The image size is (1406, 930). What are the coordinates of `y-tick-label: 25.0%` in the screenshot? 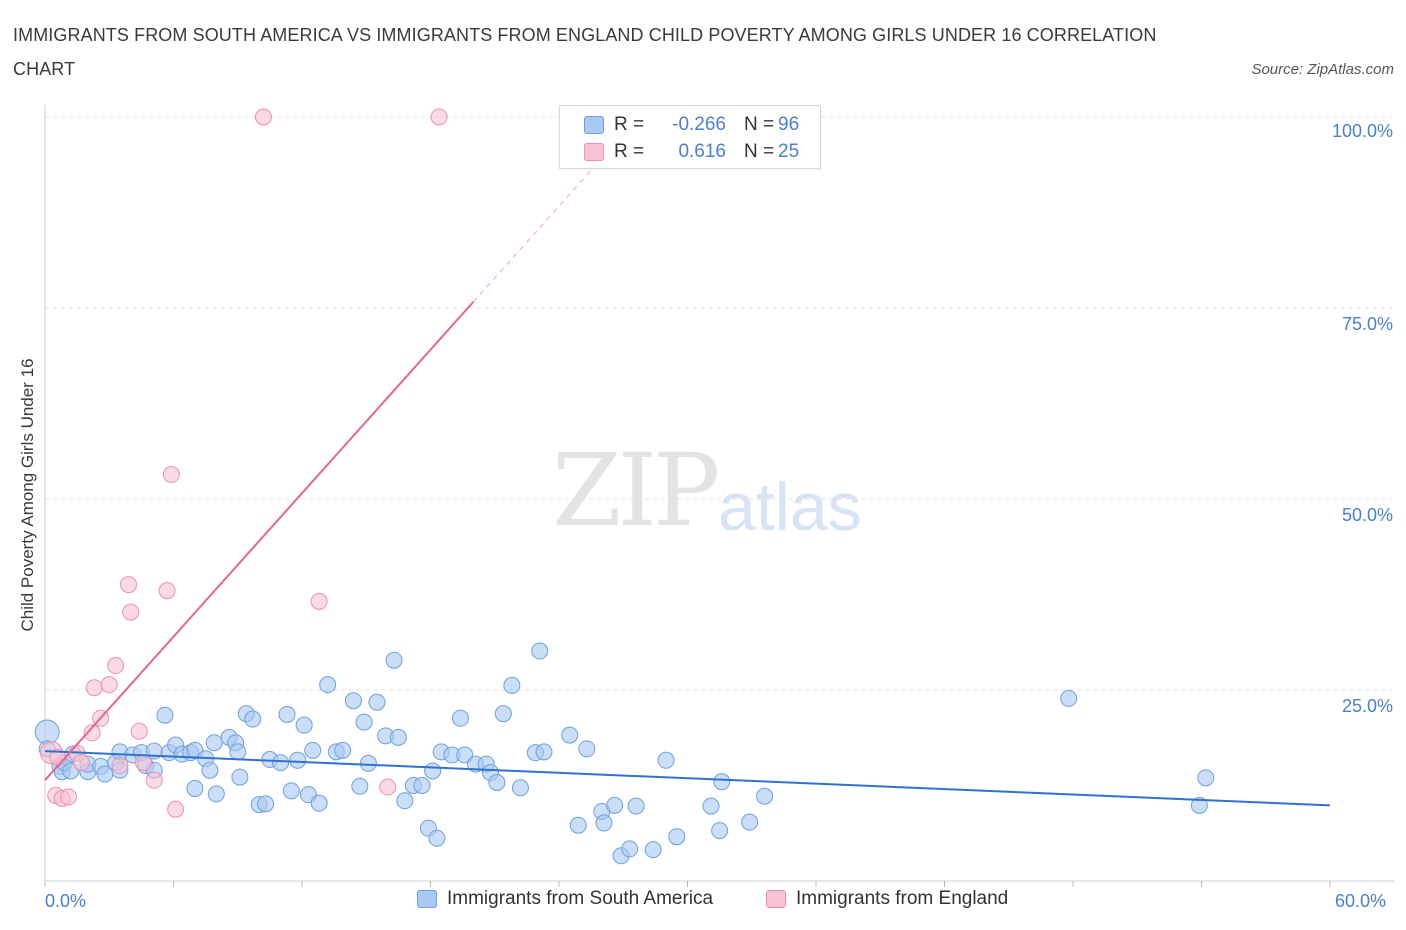 It's located at (1367, 706).